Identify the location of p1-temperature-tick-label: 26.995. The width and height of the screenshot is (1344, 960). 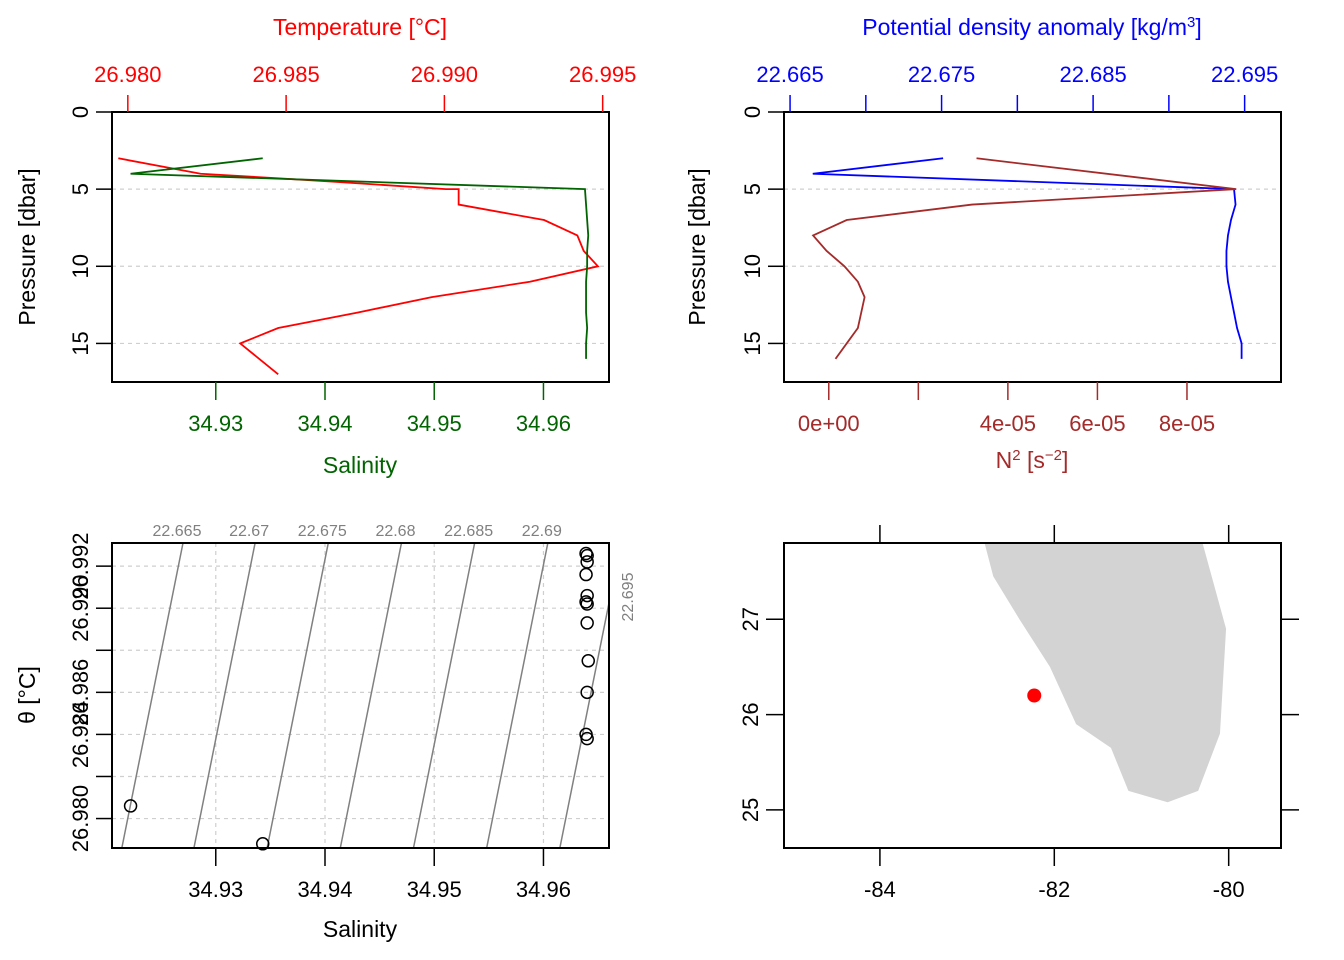
(602, 74).